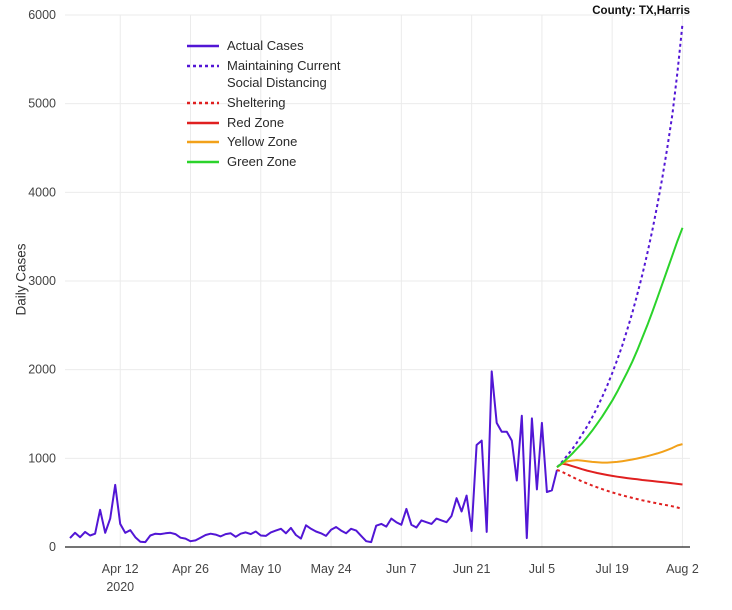 This screenshot has height=610, width=732. I want to click on series-line-sheltering, so click(619, 489).